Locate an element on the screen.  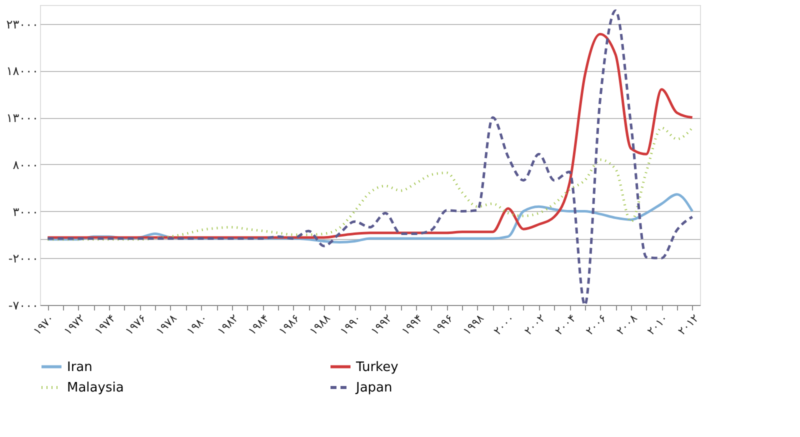
y-tick-label: ۸۰۰۰ is located at coordinates (25, 165).